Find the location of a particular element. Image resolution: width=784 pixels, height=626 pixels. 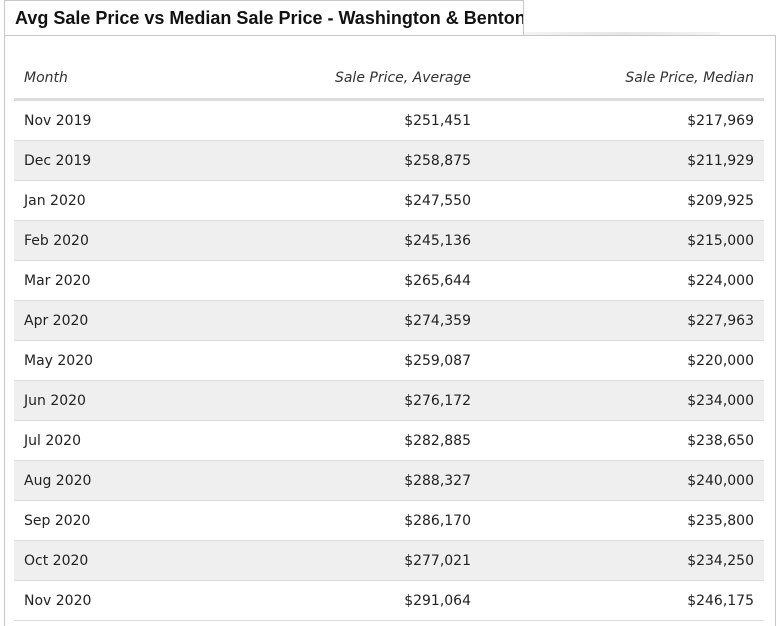

cell-sale-price-median: $234,250 is located at coordinates (622, 560).